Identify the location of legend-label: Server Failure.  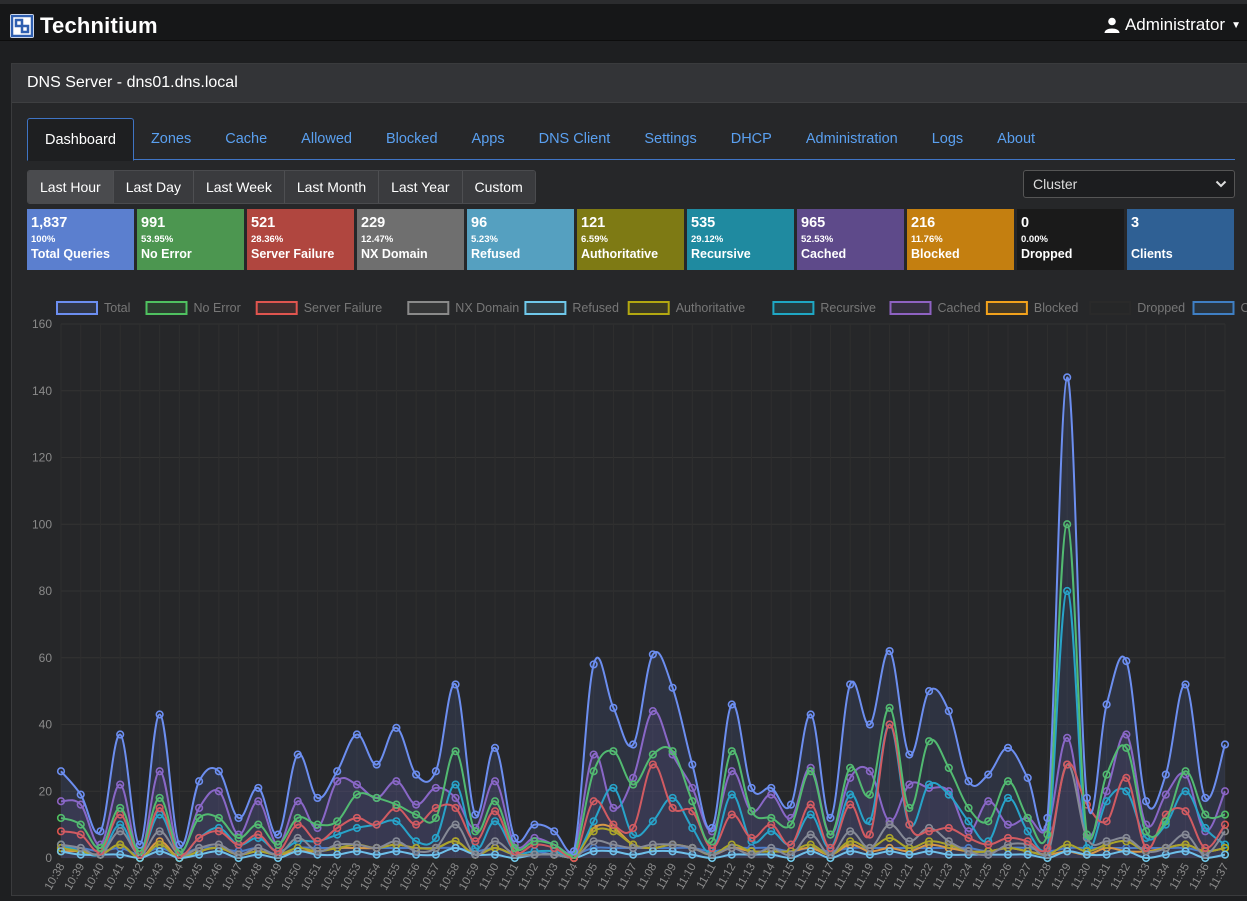
(343, 308).